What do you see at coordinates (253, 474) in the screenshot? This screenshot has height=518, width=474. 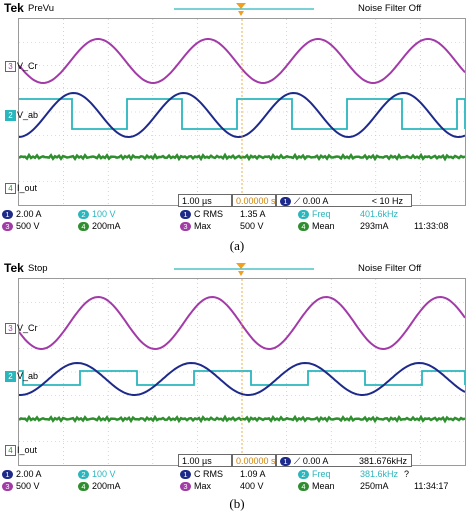 I see `measurement-1-value: 1.09 A` at bounding box center [253, 474].